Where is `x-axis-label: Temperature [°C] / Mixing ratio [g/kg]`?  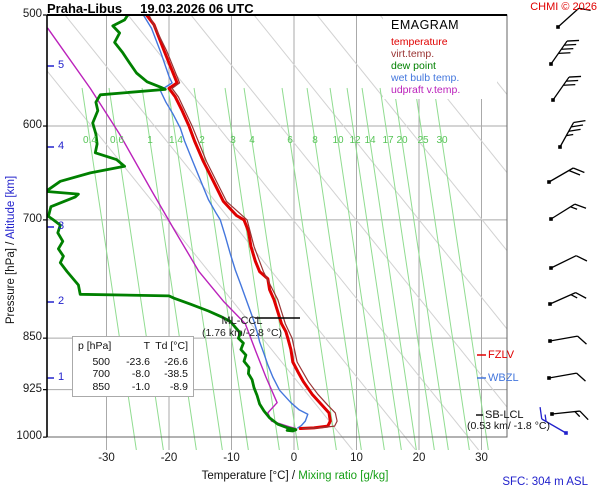
x-axis-label: Temperature [°C] / Mixing ratio [g/kg] is located at coordinates (295, 476).